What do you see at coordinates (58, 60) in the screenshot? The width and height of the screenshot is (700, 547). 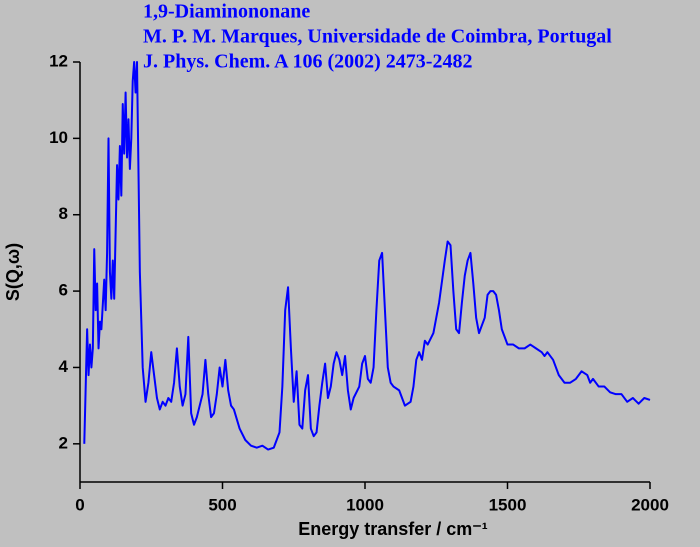 I see `y-tick-label: 12` at bounding box center [58, 60].